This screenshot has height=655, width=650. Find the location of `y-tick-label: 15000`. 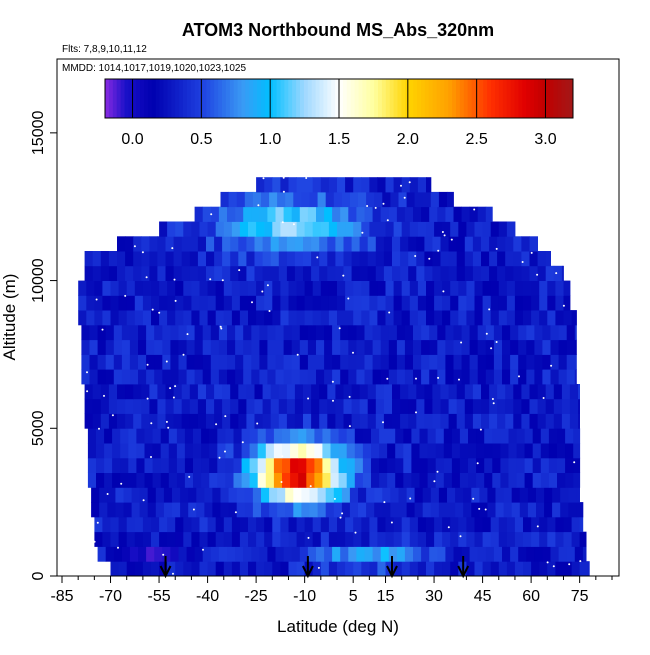

y-tick-label: 15000 is located at coordinates (38, 133).